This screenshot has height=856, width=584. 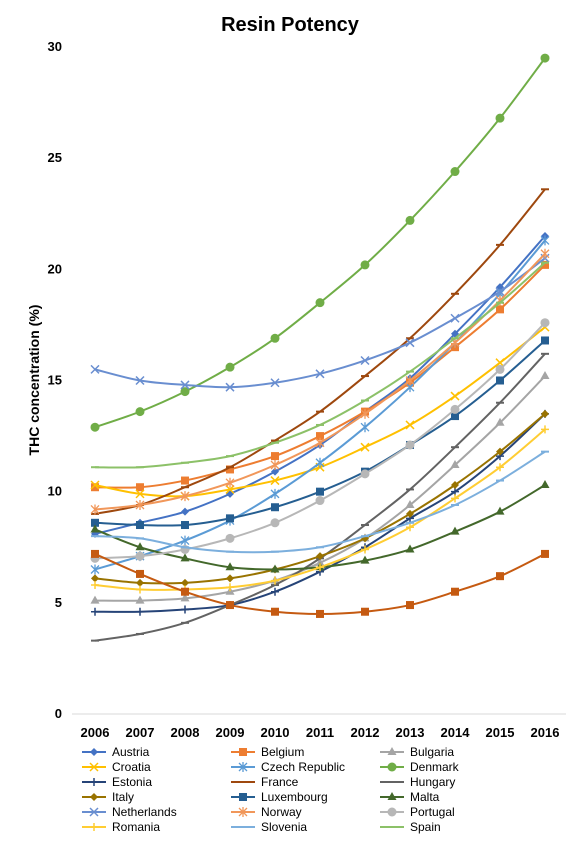 What do you see at coordinates (365, 732) in the screenshot?
I see `x-tick-label: 2012` at bounding box center [365, 732].